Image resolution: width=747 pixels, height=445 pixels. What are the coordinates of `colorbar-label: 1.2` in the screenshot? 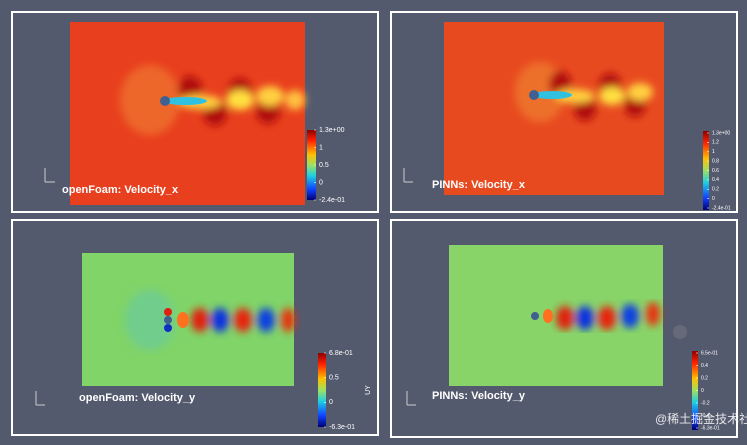 It's located at (715, 143).